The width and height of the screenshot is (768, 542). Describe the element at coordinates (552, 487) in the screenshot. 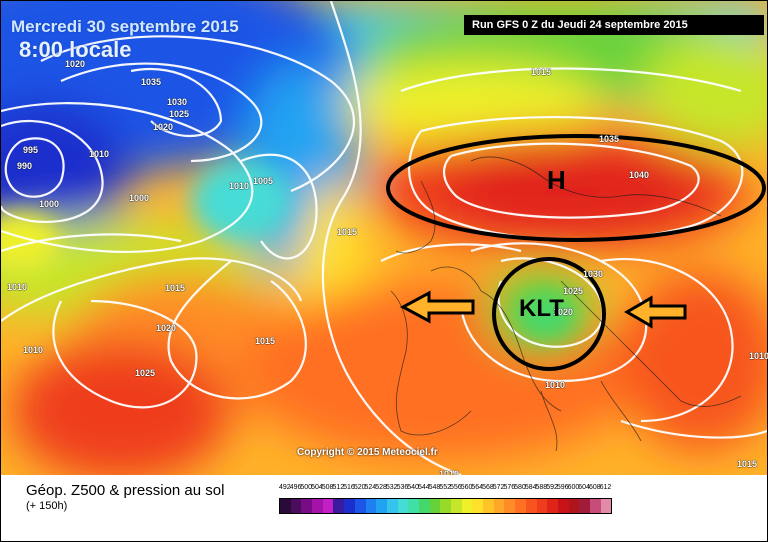

I see `legend-tick-label: 592` at that location.